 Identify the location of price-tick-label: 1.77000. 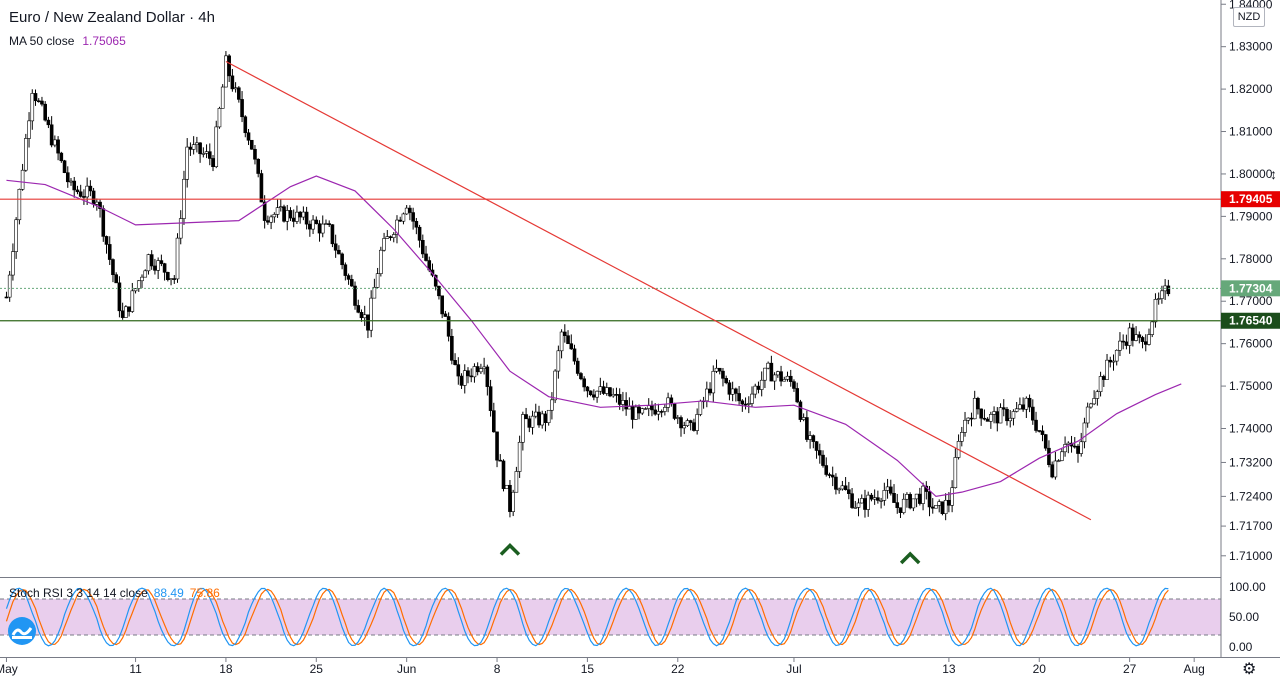
(1251, 301).